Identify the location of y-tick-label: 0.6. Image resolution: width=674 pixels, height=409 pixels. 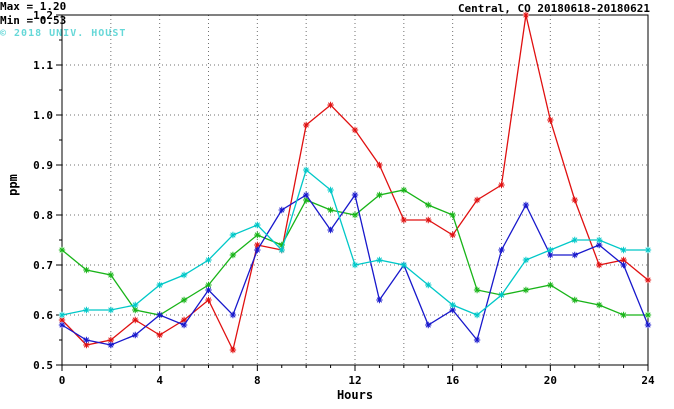
(43, 315).